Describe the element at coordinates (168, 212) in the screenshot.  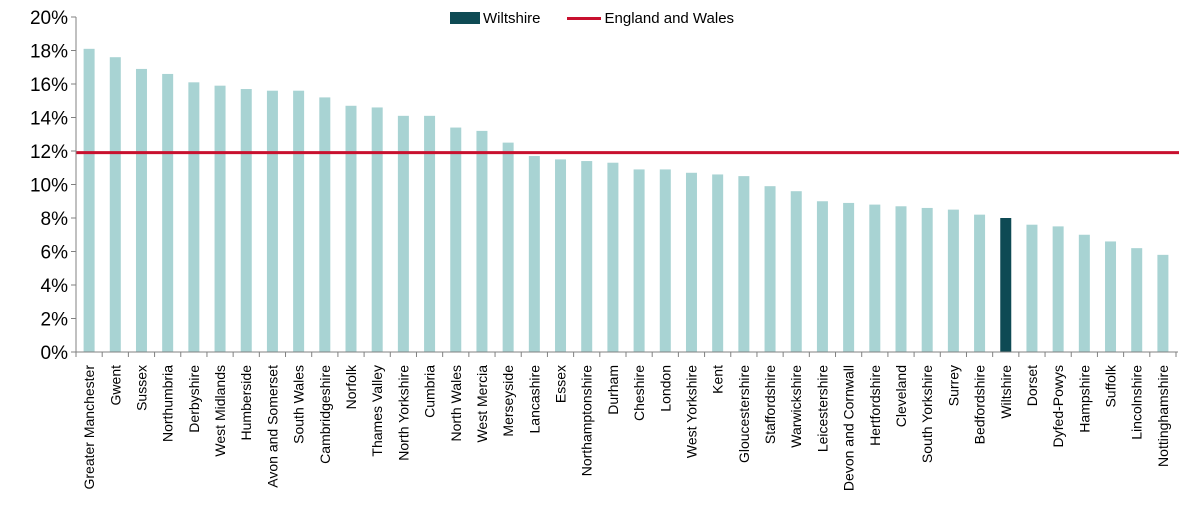
I see `bar-northumbria` at that location.